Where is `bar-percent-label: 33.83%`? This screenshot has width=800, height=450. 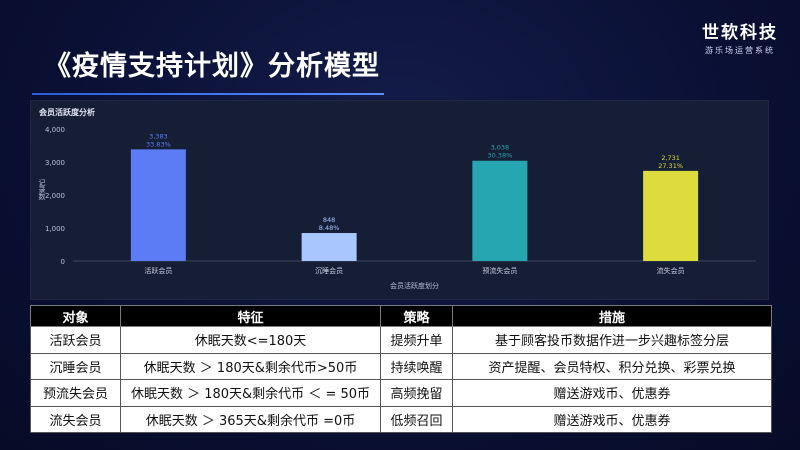
bar-percent-label: 33.83% is located at coordinates (158, 144).